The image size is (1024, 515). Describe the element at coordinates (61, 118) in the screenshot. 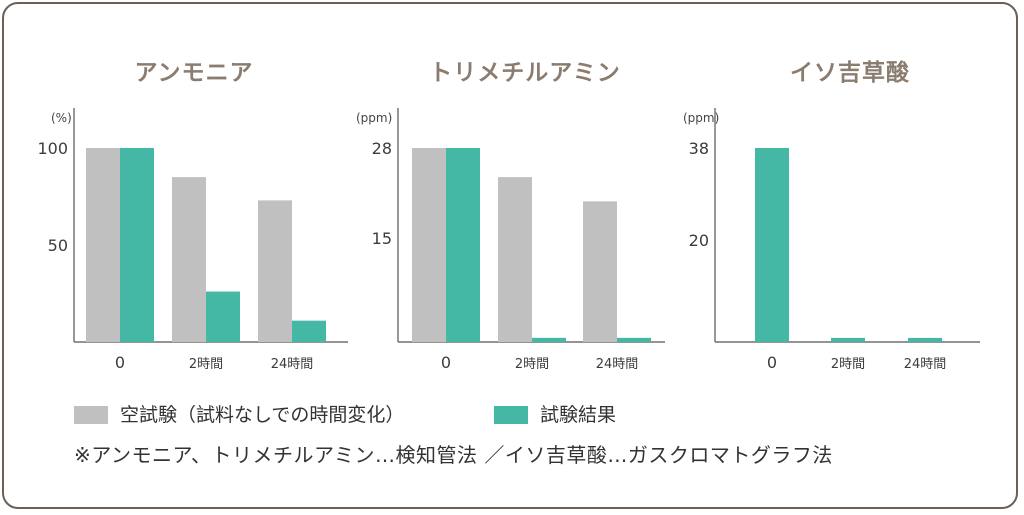

I see `unit-label-ammonia: (%)` at that location.